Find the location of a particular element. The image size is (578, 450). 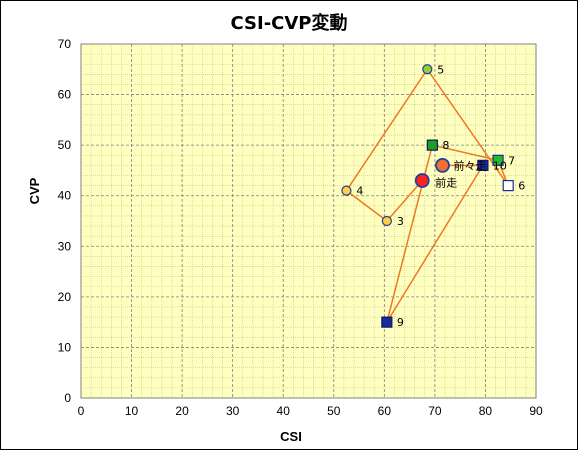

y-axis-tick-labels: 0 10 20 30 40 50 60 70 is located at coordinates (65, 221).